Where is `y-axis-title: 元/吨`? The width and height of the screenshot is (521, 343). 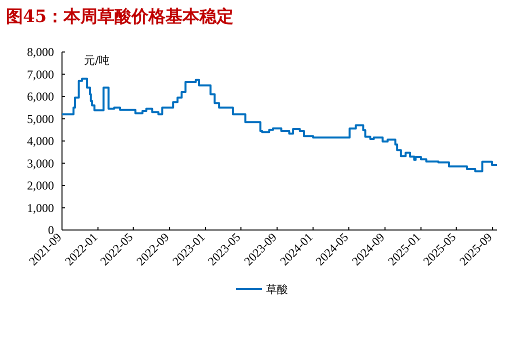
y-axis-title: 元/吨 is located at coordinates (97, 60).